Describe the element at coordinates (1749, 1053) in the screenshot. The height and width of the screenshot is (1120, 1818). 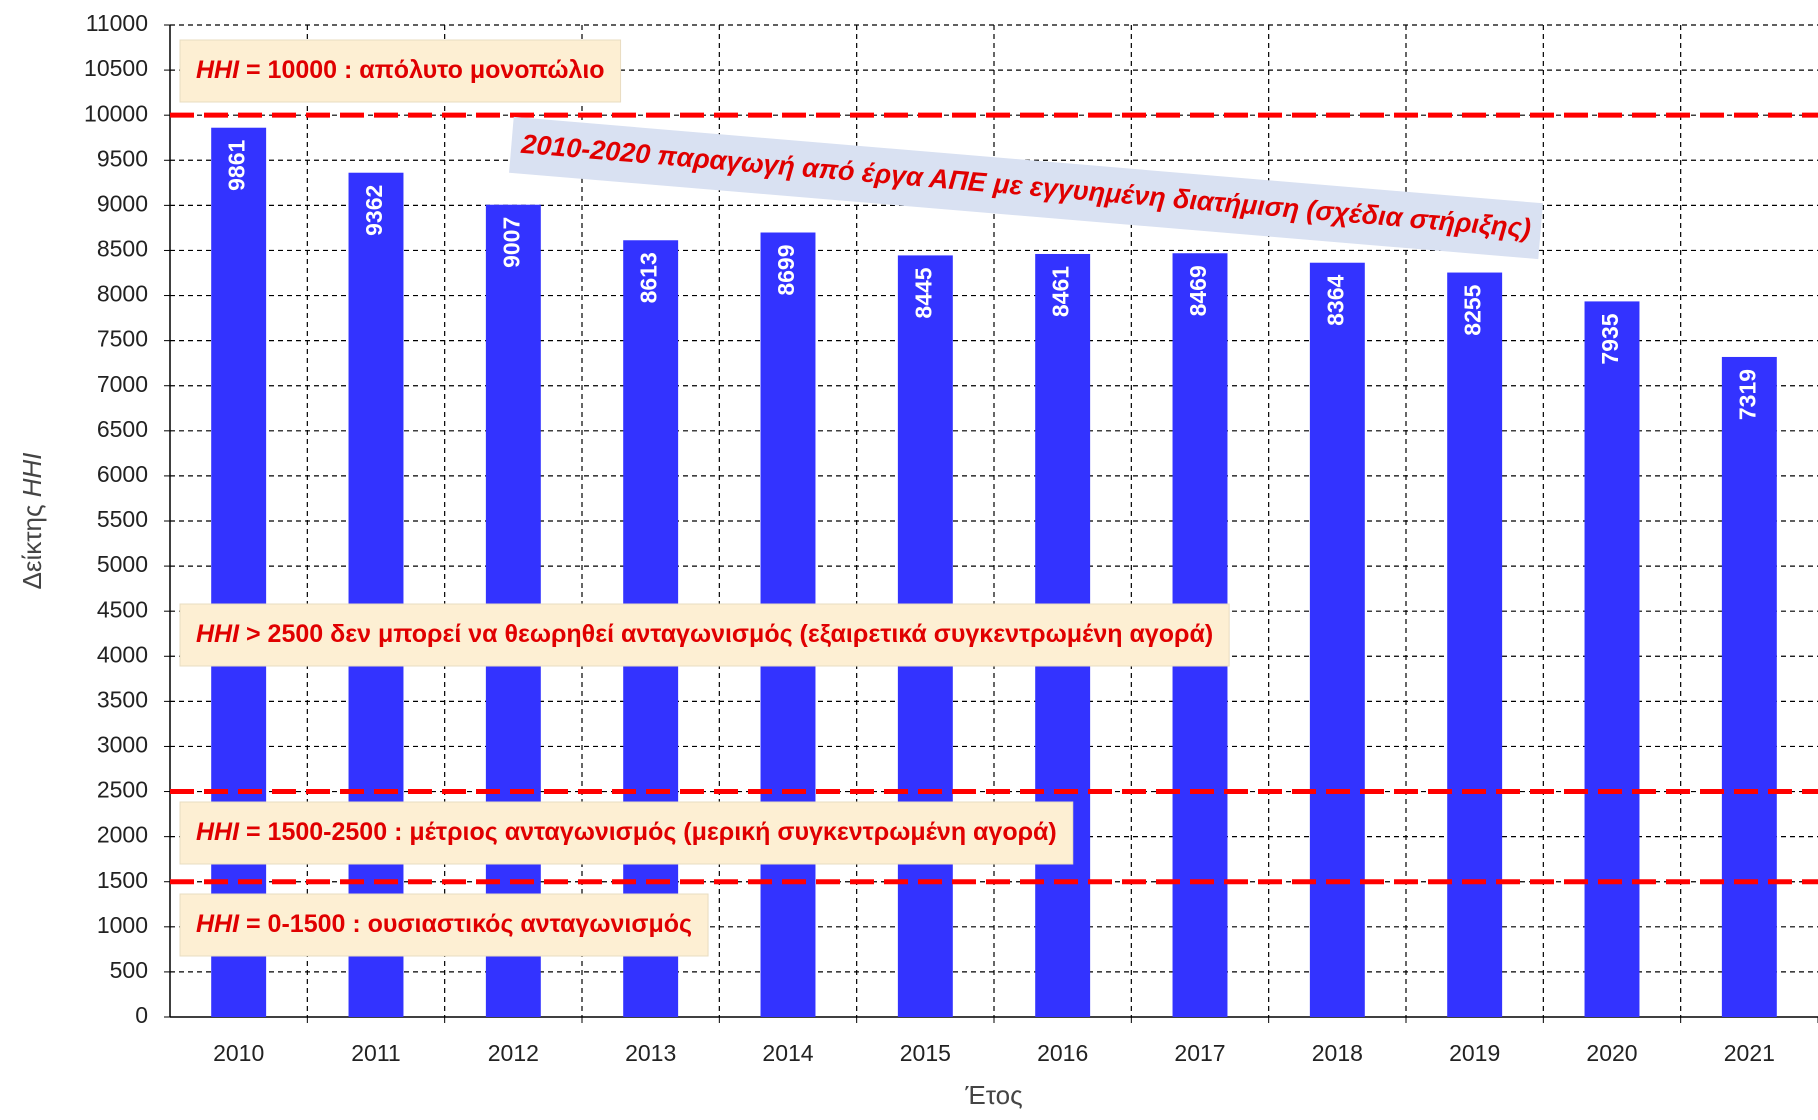
I see `x-tick-label: 2021` at that location.